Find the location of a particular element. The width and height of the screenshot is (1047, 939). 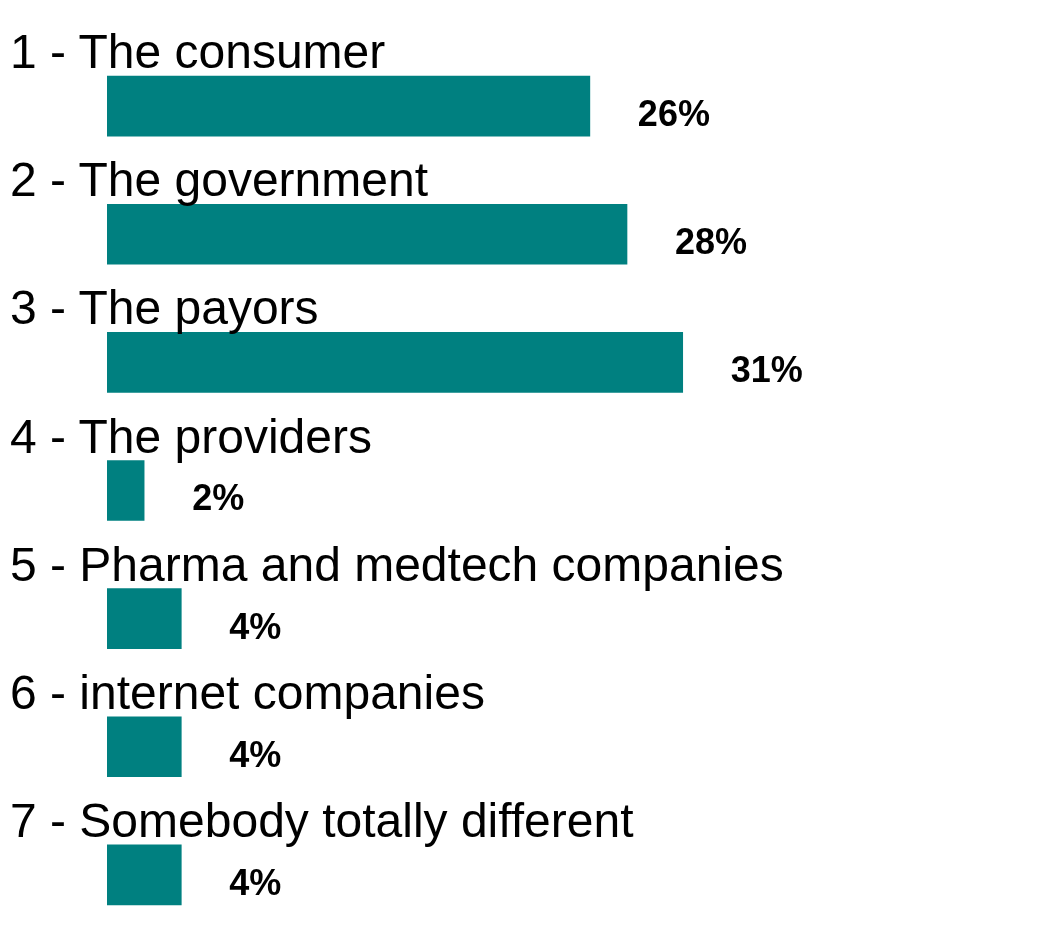

data-label: 26% is located at coordinates (673, 113).